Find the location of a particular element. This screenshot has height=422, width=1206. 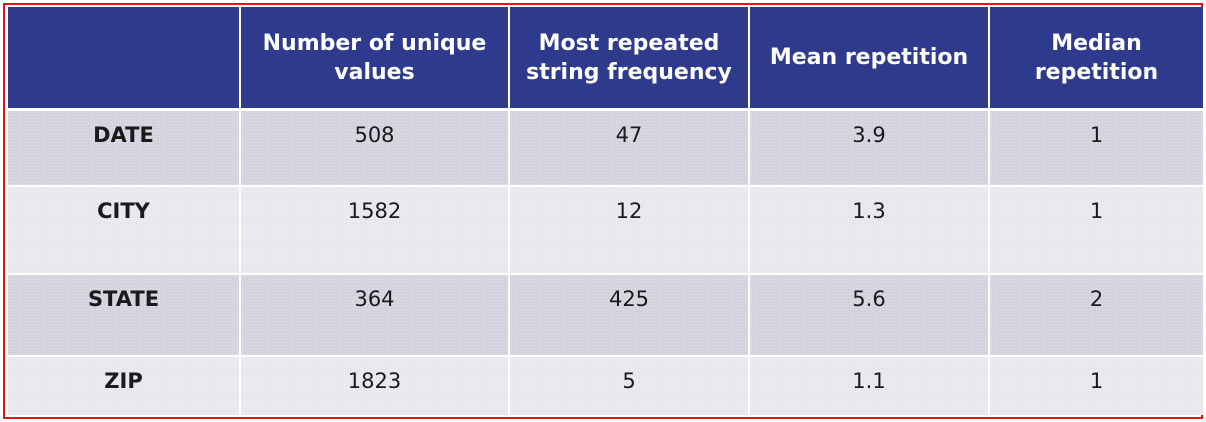

row-label: ZIP is located at coordinates (124, 386).